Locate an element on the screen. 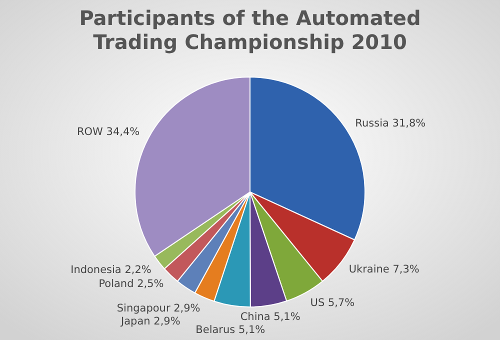  slice-label: China 5,1% is located at coordinates (270, 317).